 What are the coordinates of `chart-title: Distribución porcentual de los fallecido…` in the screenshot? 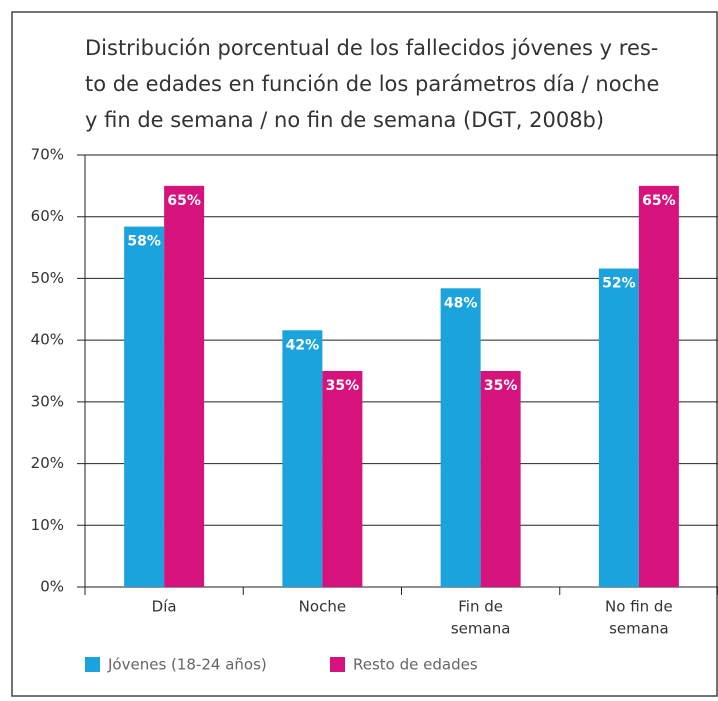 It's located at (371, 48).